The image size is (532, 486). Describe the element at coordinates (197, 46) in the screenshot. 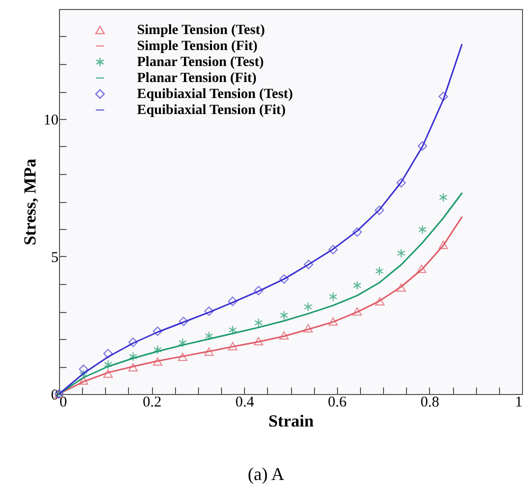

I see `legend-label: Simple Tension (Fit)` at that location.